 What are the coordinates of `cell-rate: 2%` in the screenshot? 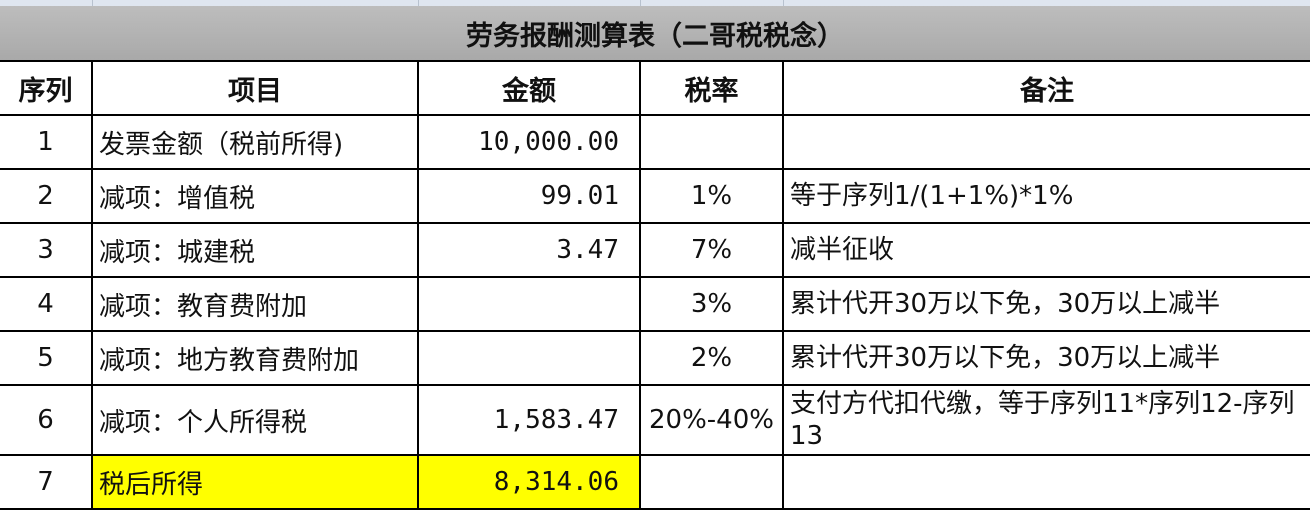 It's located at (711, 358).